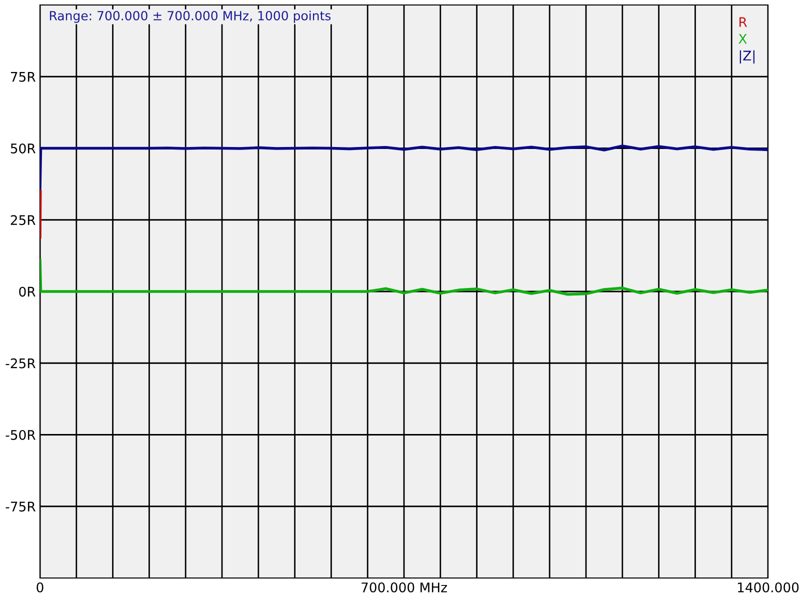 The image size is (800, 600). I want to click on y-tick-label: -75R, so click(21, 507).